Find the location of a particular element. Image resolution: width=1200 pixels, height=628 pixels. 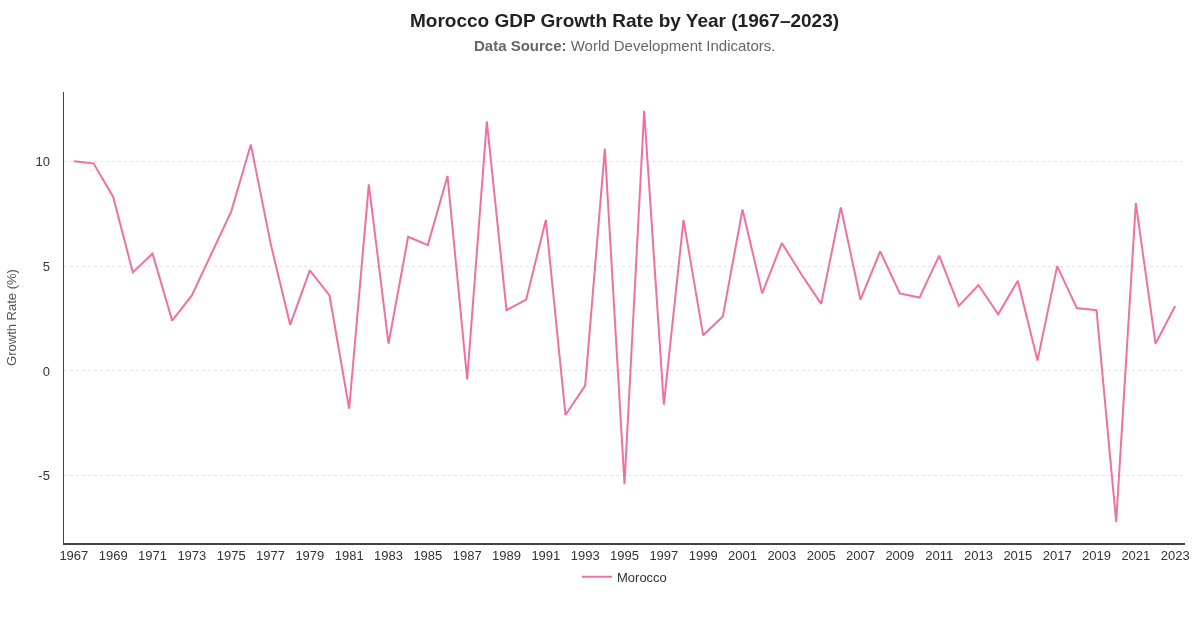

x-tick-label: 2005 is located at coordinates (821, 556).